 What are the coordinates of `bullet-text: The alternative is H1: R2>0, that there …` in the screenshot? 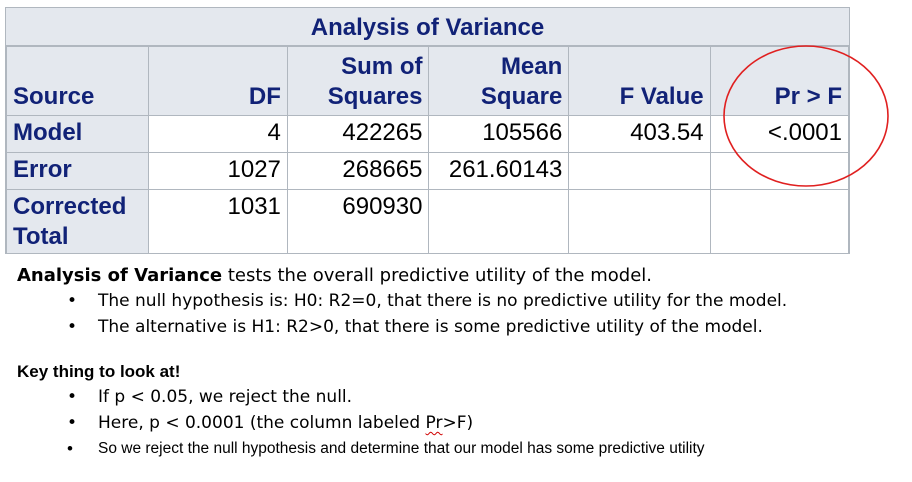 It's located at (430, 327).